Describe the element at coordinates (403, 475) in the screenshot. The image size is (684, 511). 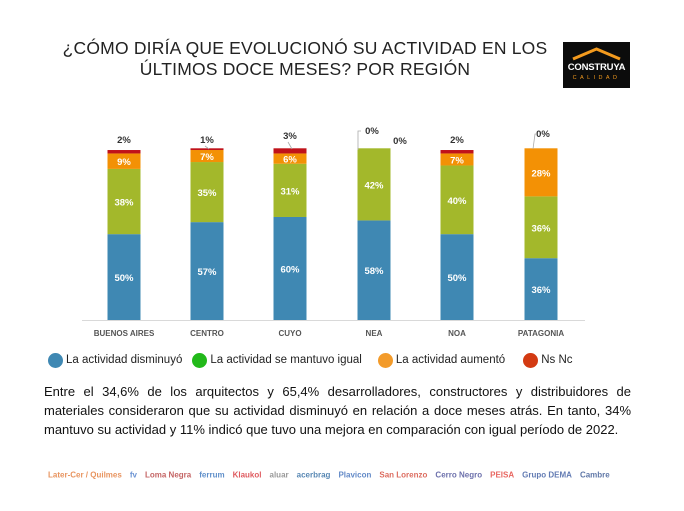
I see `sponsor-logo: San Lorenzo` at that location.